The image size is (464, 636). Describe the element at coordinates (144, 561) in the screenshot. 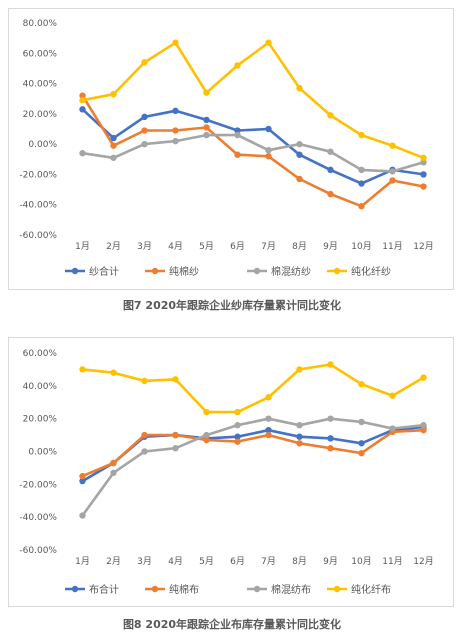

I see `x-tick-label: 3月` at that location.